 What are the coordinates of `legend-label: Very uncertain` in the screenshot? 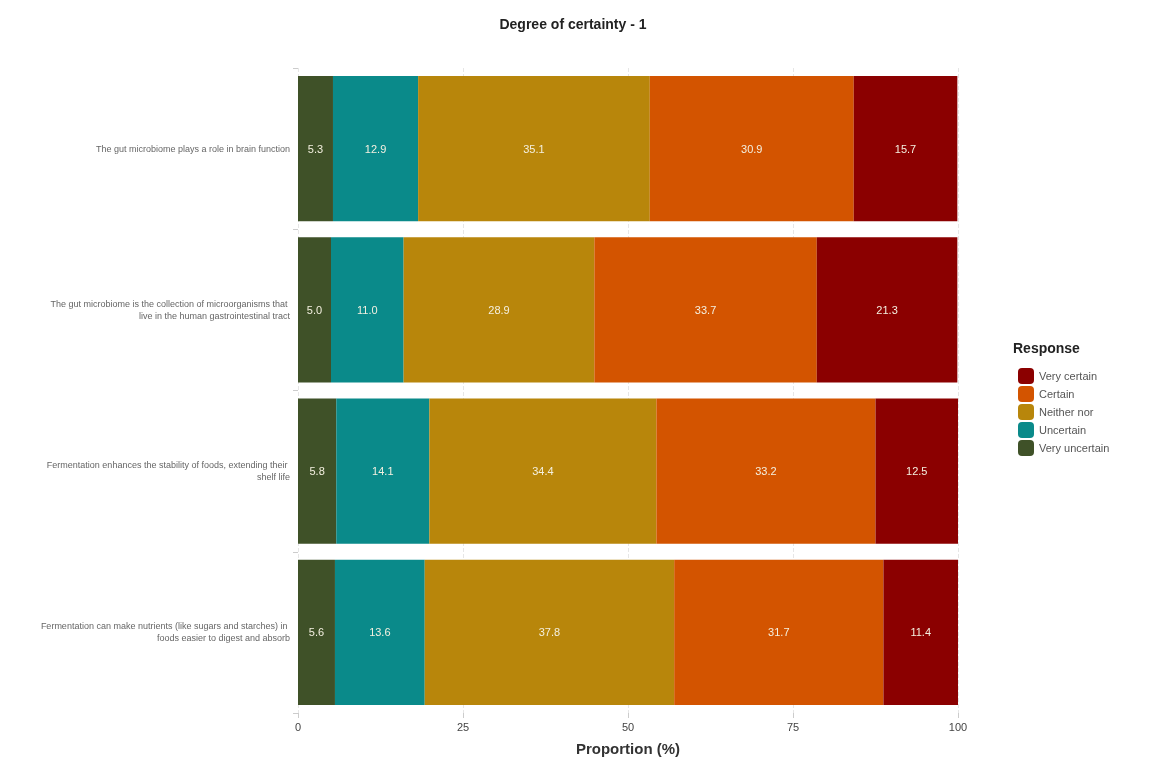 It's located at (1074, 448).